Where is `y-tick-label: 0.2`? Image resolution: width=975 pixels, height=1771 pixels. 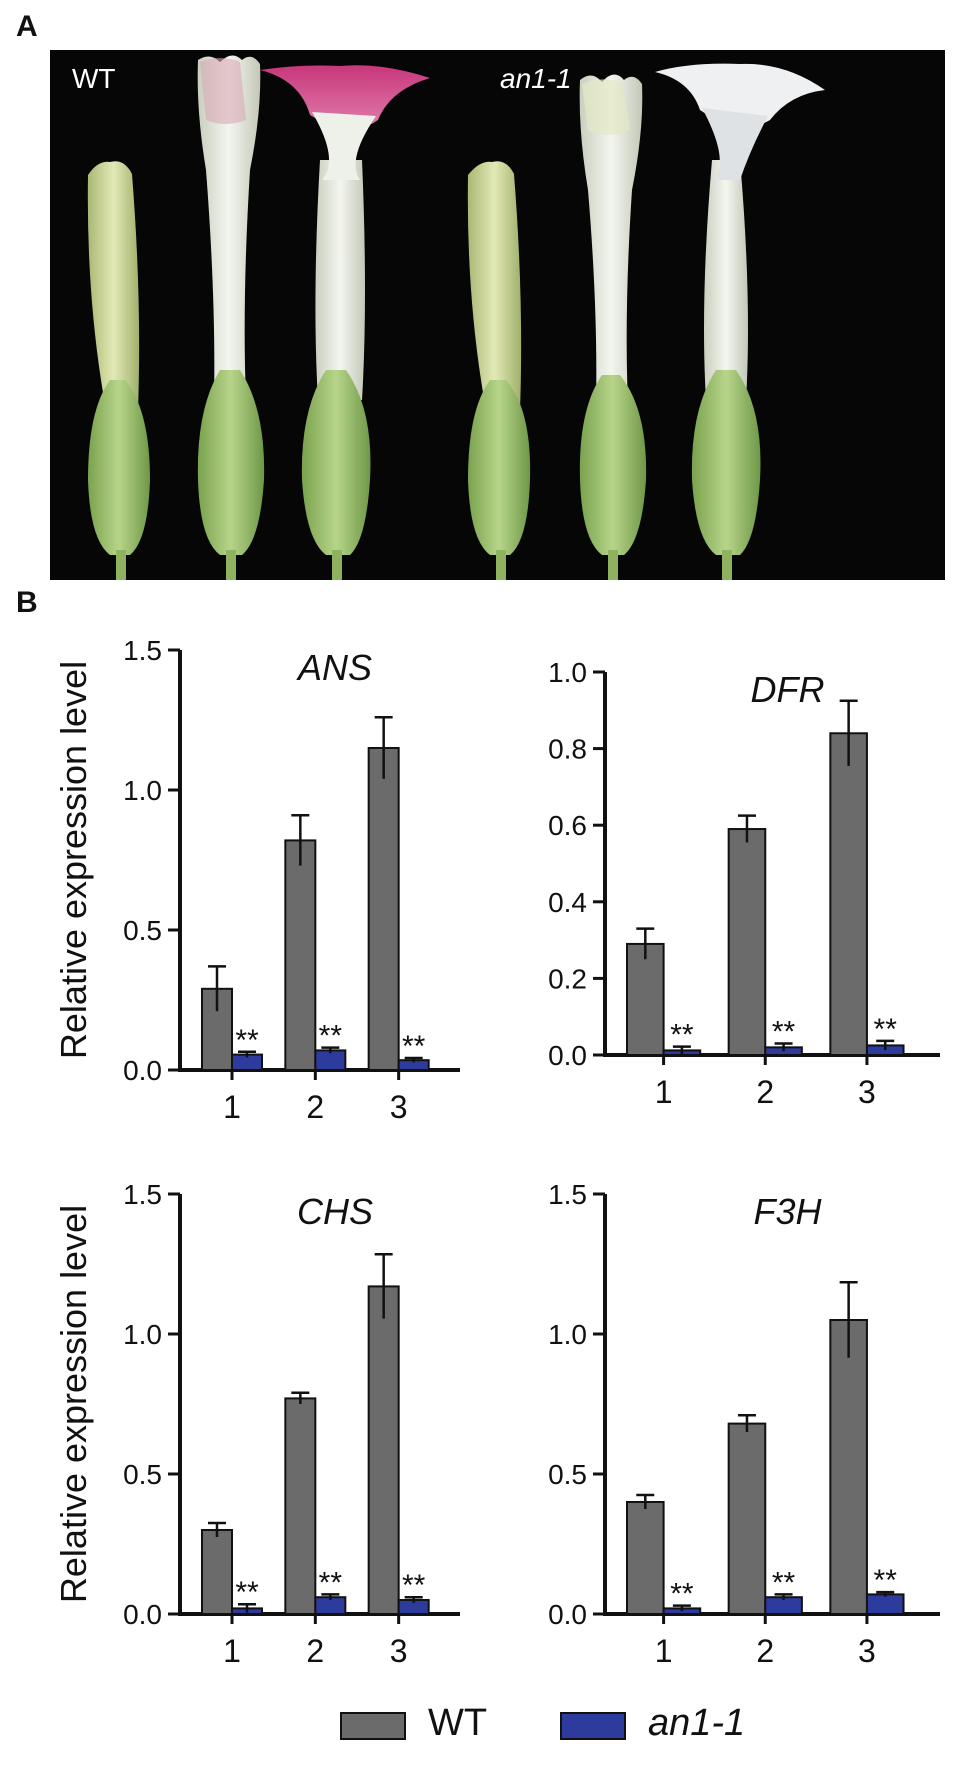 y-tick-label: 0.2 is located at coordinates (567, 978).